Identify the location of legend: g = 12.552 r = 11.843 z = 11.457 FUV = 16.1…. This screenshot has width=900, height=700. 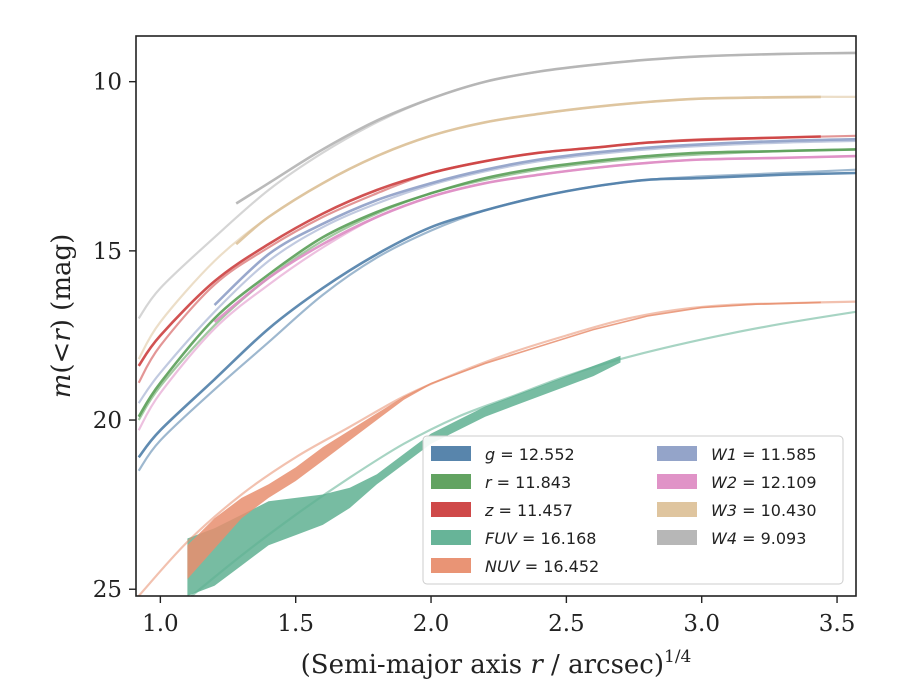
(633, 510).